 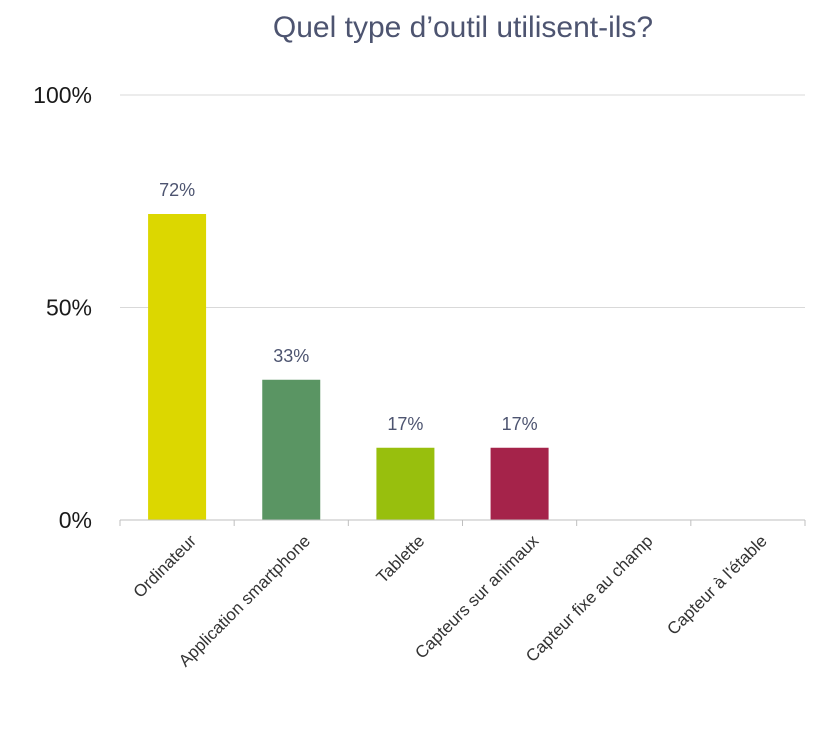 What do you see at coordinates (69, 308) in the screenshot?
I see `y-tick-label: 50%` at bounding box center [69, 308].